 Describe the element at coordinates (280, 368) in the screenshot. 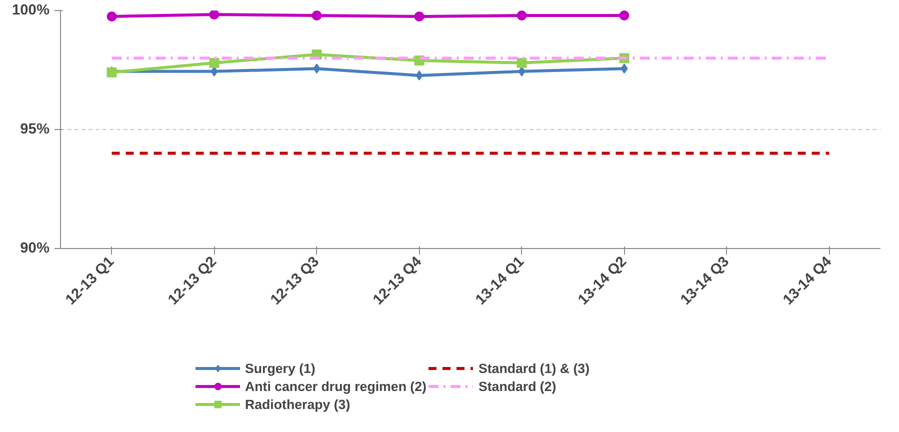

I see `legend-label: Surgery (1)` at that location.